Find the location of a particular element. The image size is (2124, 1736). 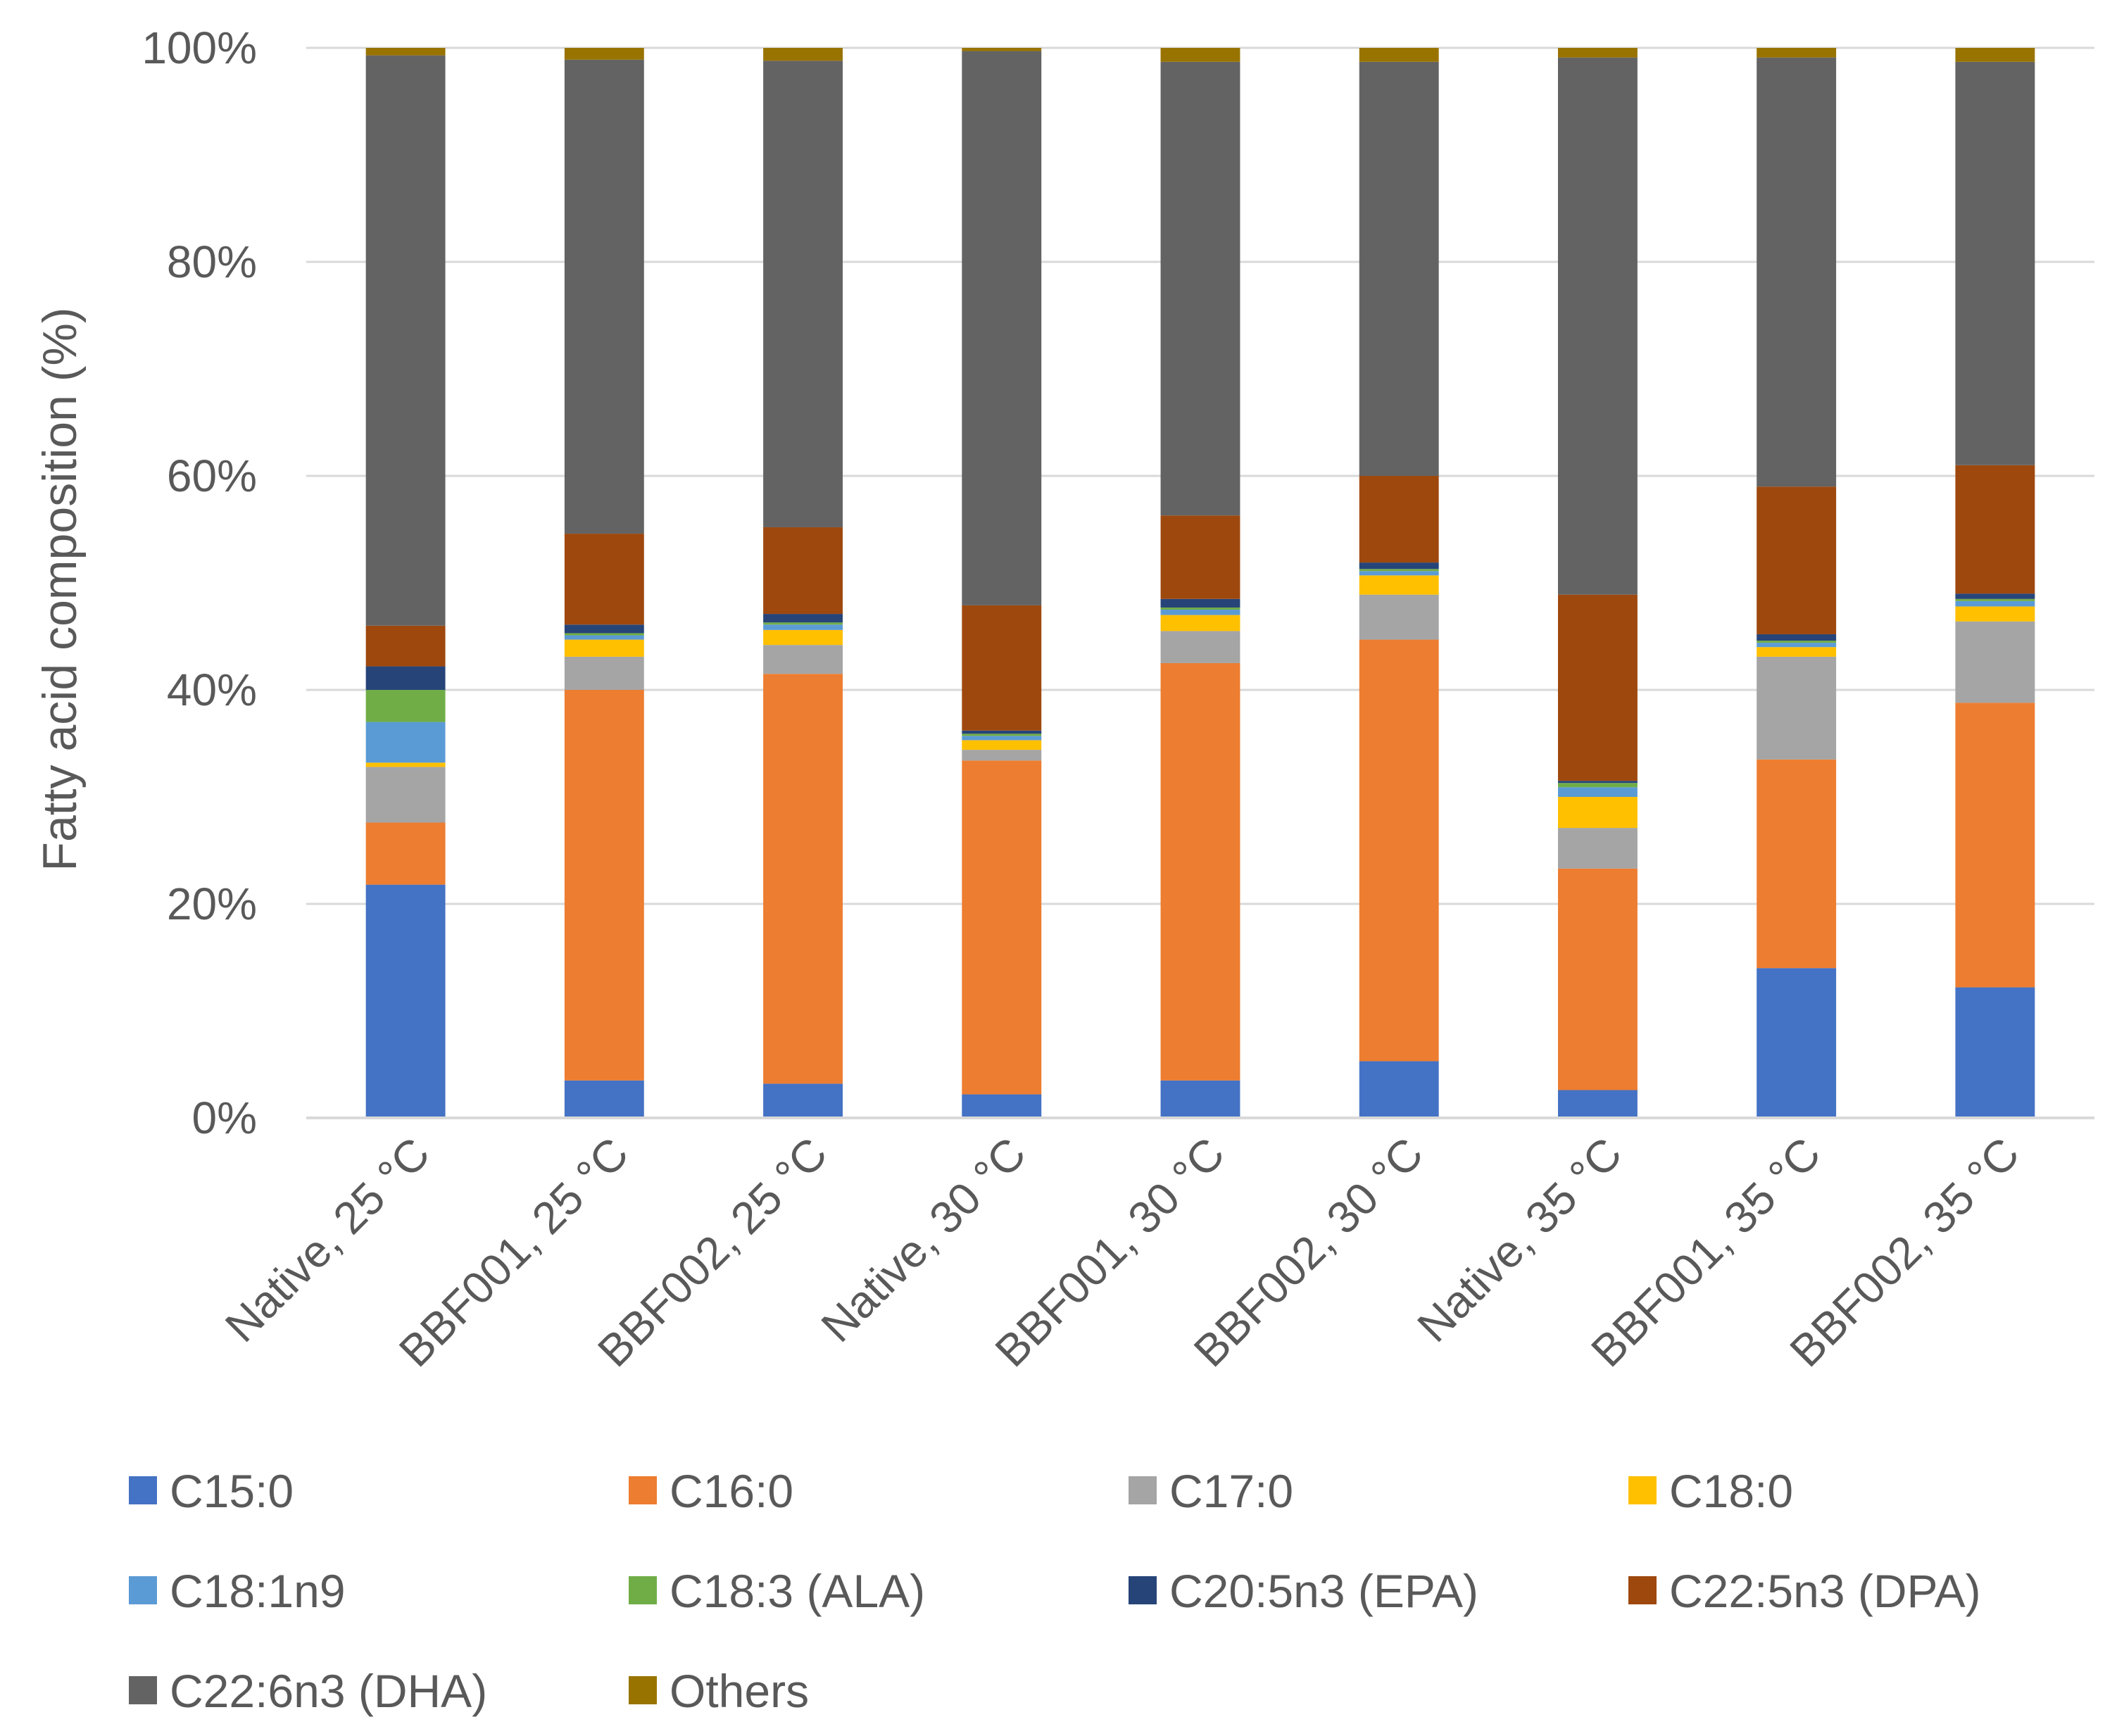

y-tick-label: 80% is located at coordinates (212, 262).